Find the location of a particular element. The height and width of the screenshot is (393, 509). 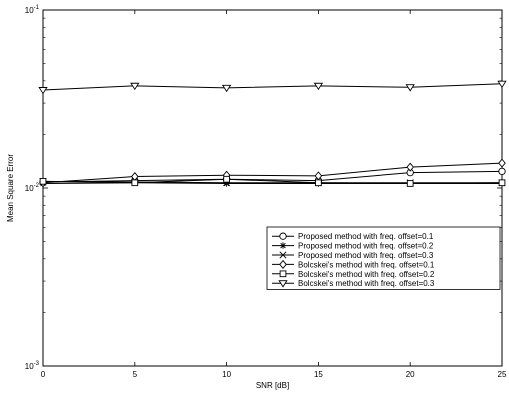

legend-label: Bolcskei's method with freq. offset=0.3 is located at coordinates (366, 283).